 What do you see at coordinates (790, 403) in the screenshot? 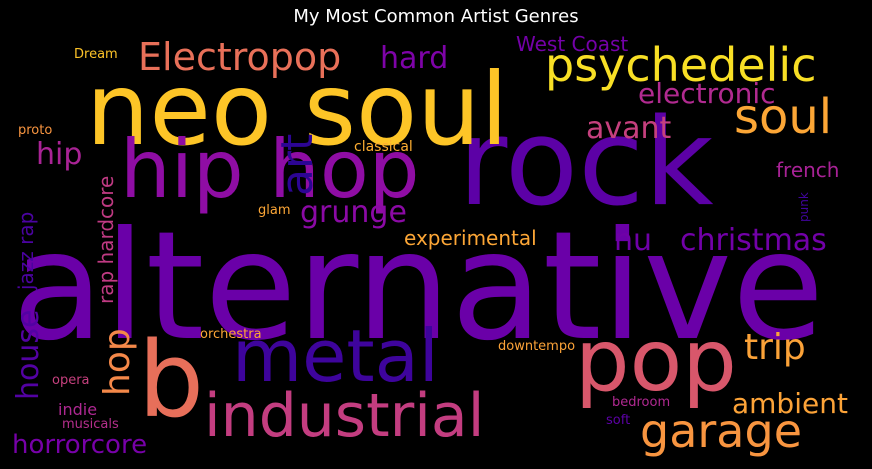
I see `word-ambient: ambient` at bounding box center [790, 403].